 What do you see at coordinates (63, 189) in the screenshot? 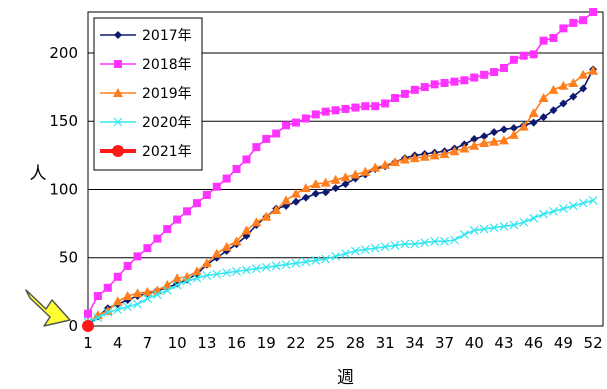
I see `y-tick-label: 100` at bounding box center [63, 189].